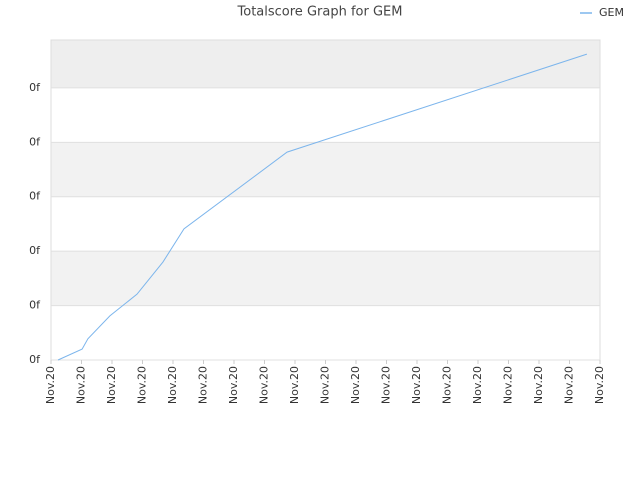 This screenshot has width=640, height=480. What do you see at coordinates (611, 12) in the screenshot?
I see `legend-label: GEM` at bounding box center [611, 12].